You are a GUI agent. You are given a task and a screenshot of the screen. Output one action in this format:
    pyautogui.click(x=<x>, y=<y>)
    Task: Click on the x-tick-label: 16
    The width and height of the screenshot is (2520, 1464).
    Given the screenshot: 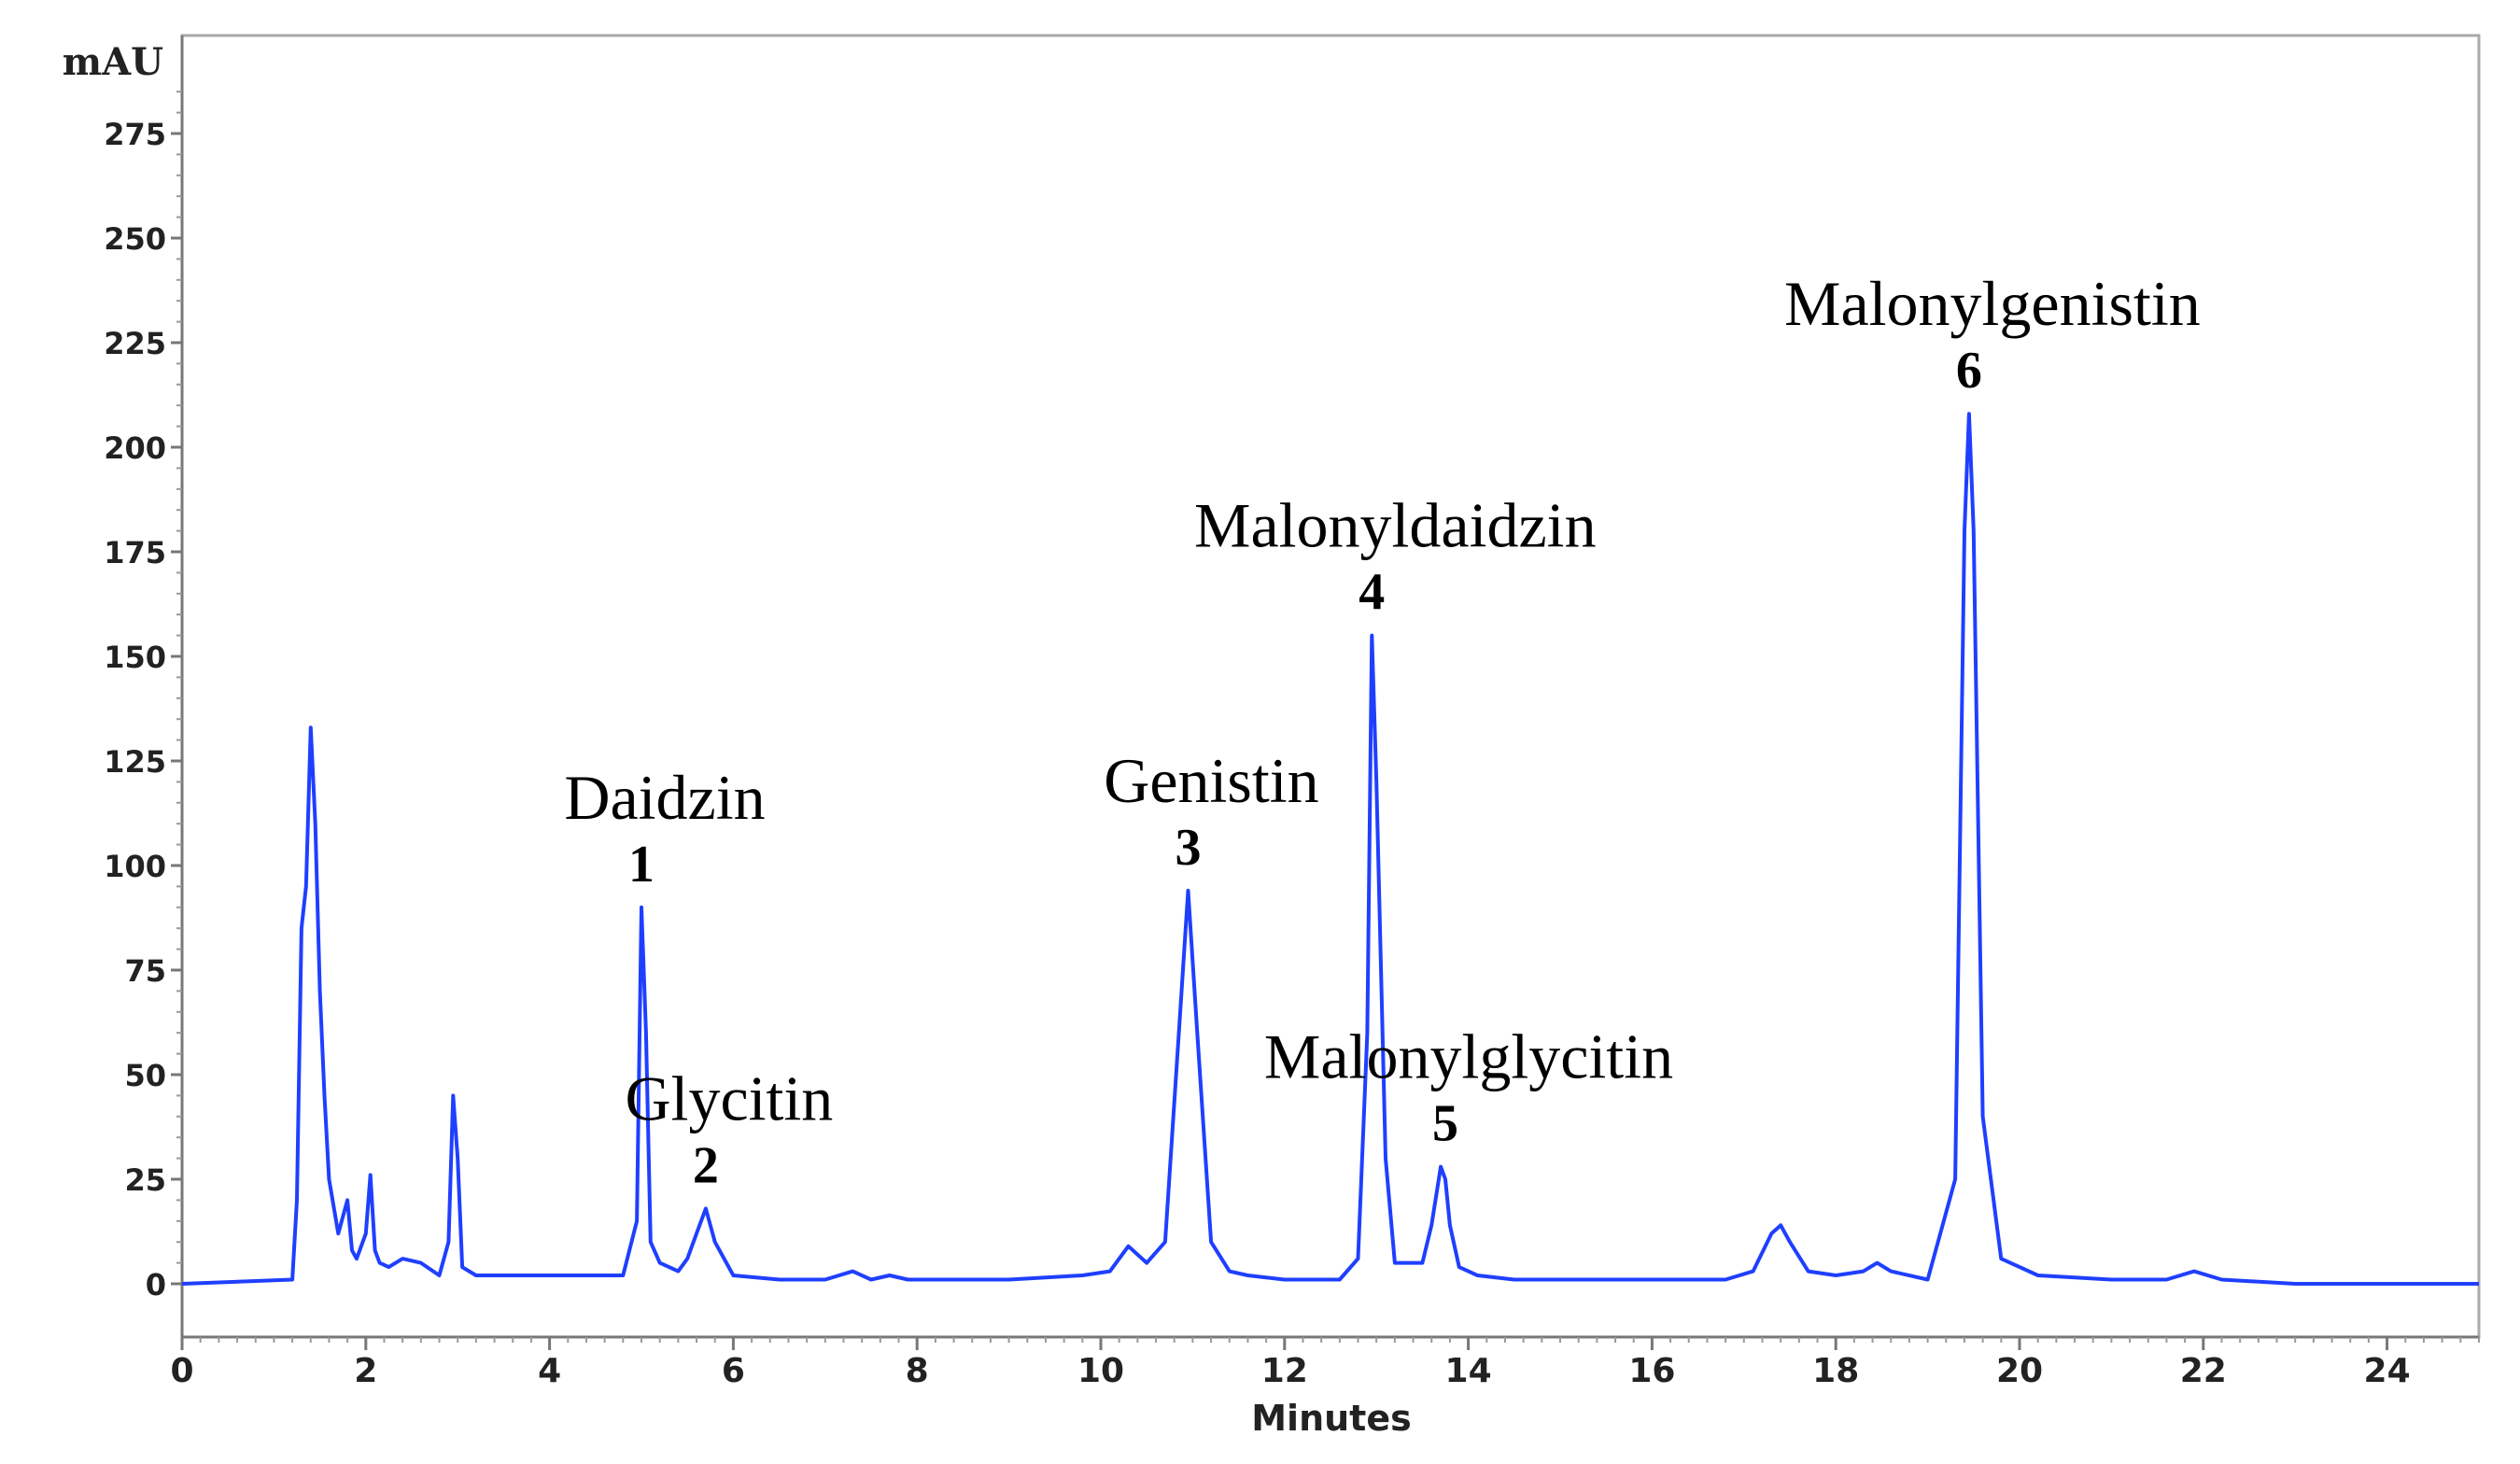 What is the action you would take?
    pyautogui.click(x=1651, y=1371)
    